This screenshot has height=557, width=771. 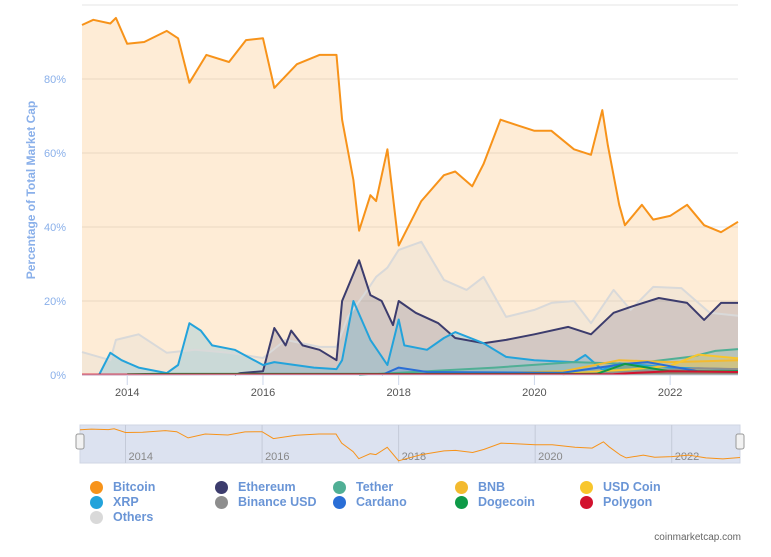 I want to click on legend-label: Bitcoin, so click(x=134, y=487).